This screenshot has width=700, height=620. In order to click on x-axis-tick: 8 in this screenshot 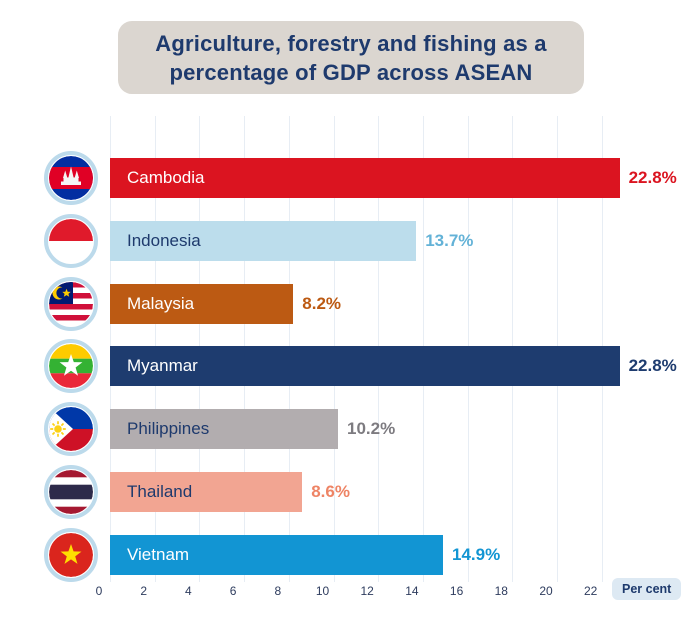, I will do `click(278, 591)`.